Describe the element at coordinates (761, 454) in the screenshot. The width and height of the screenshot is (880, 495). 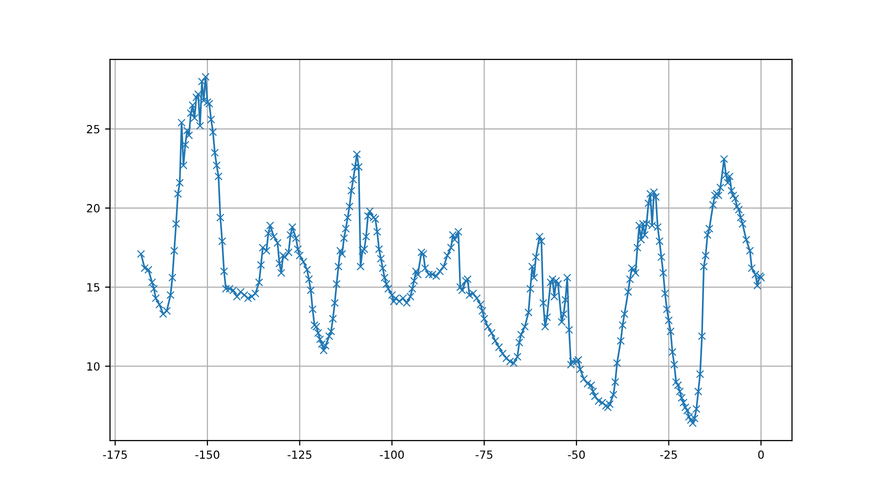
I see `x-tick-label: 0` at that location.